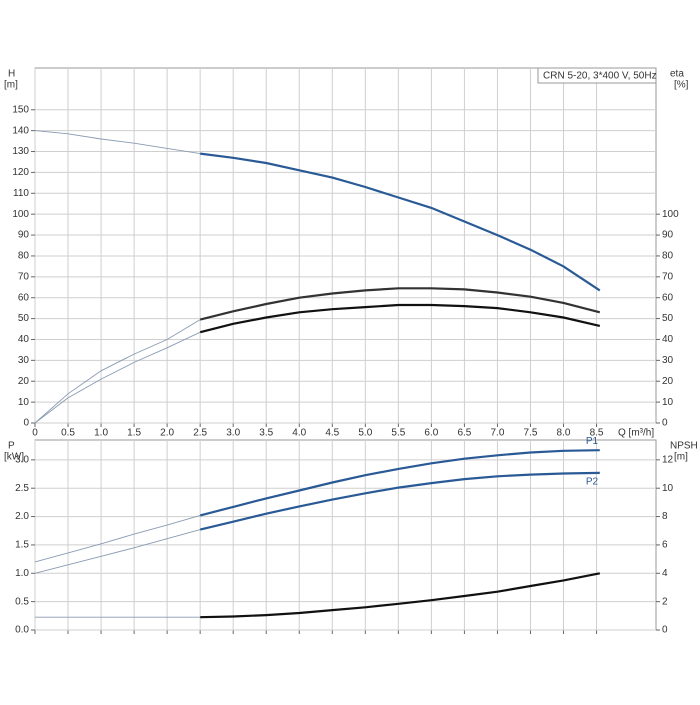 This screenshot has width=700, height=705. Describe the element at coordinates (11, 85) in the screenshot. I see `y-axis-unit: [m]` at that location.